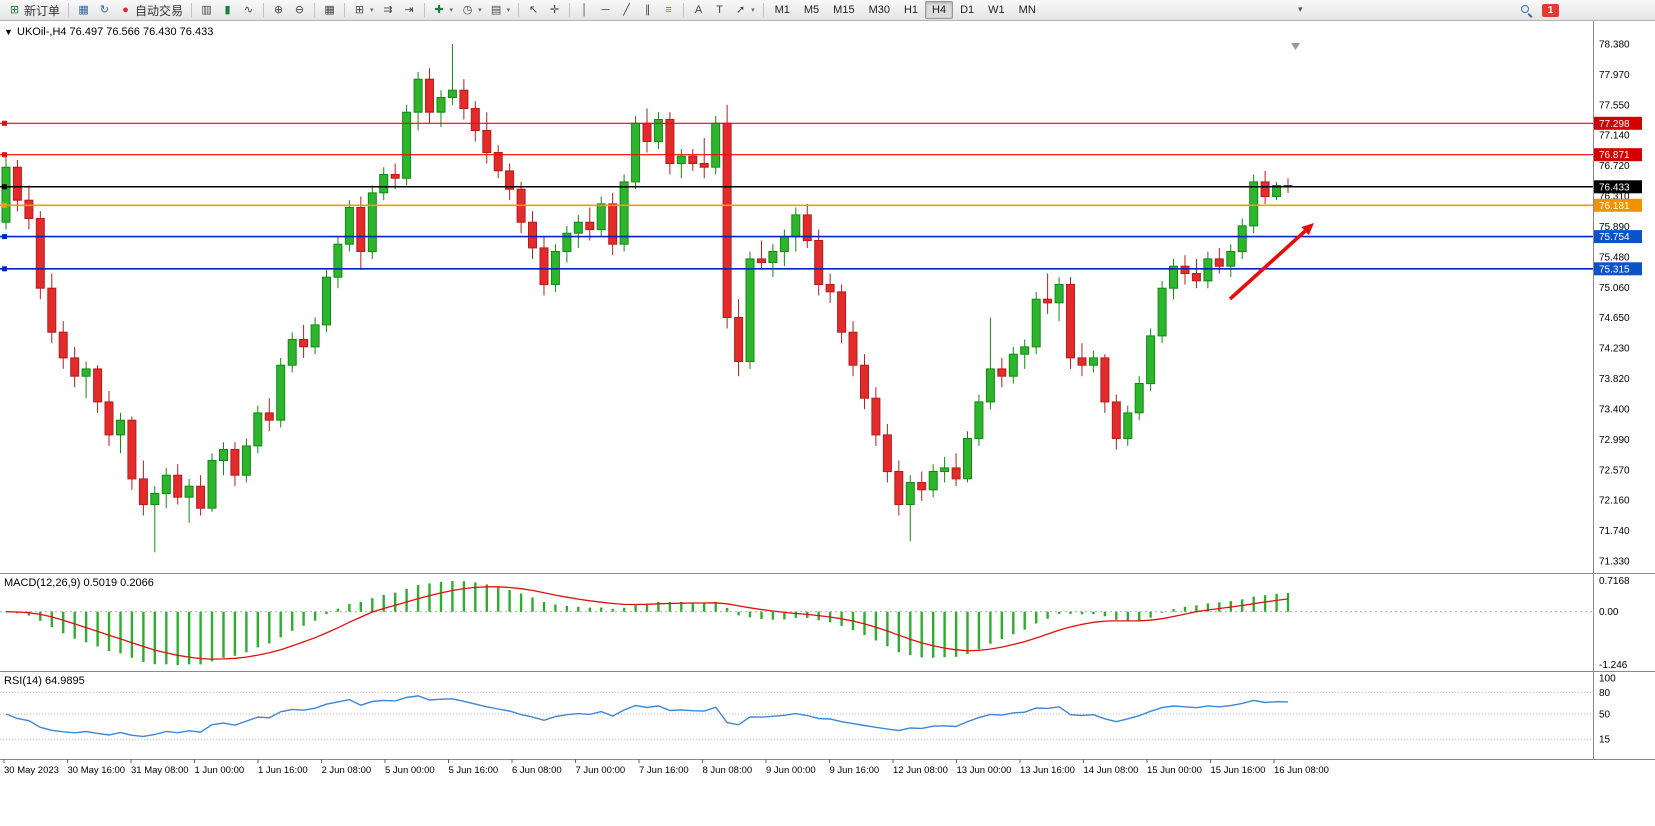 Image resolution: width=1655 pixels, height=826 pixels. What do you see at coordinates (4, 269) in the screenshot?
I see `support-line-2-anchor` at bounding box center [4, 269].